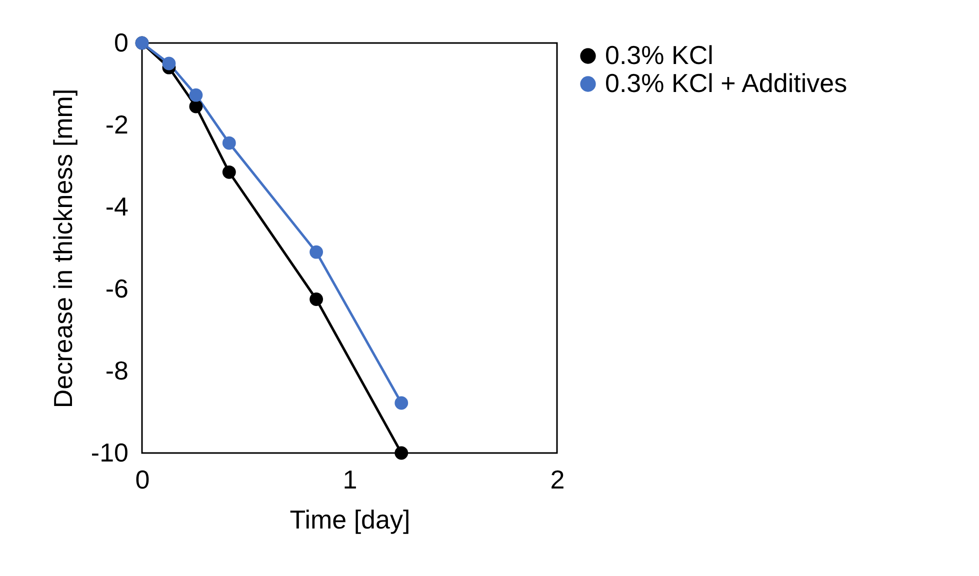 The height and width of the screenshot is (576, 979). Describe the element at coordinates (142, 479) in the screenshot. I see `x-tick-label: 0` at that location.